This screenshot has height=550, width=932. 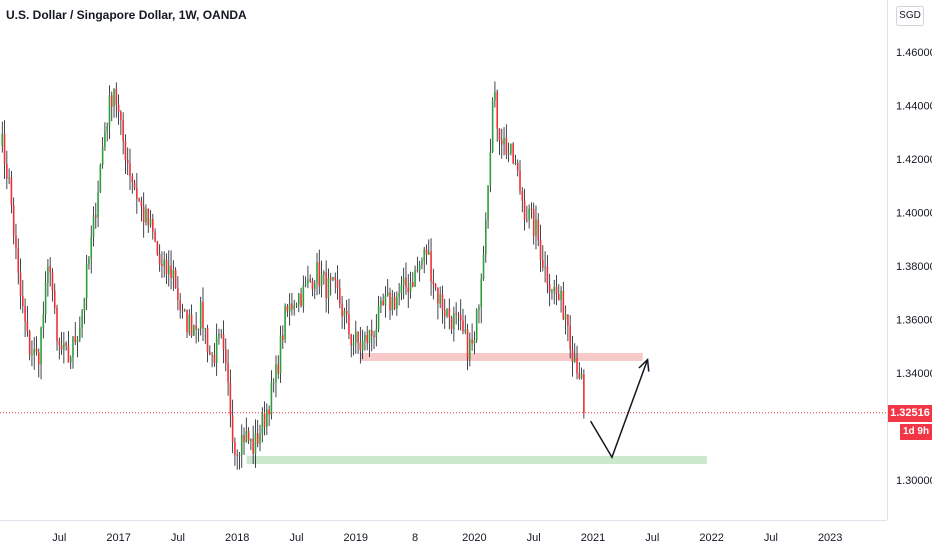 I want to click on x-tick-label-13: 2023, so click(x=830, y=538).